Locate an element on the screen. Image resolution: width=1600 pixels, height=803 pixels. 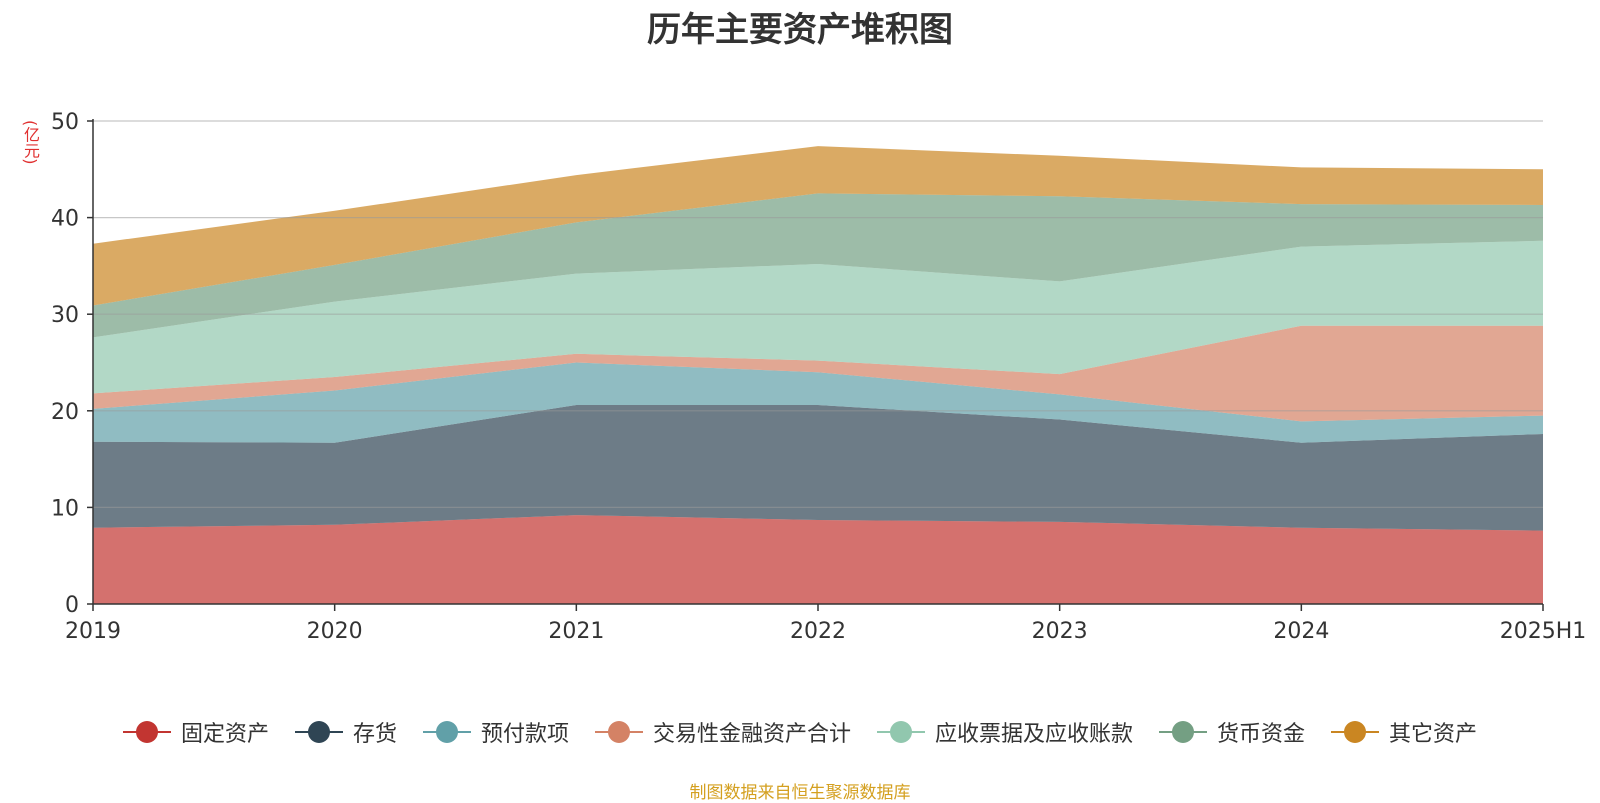
y-tick-label-30: 30 is located at coordinates (65, 315).